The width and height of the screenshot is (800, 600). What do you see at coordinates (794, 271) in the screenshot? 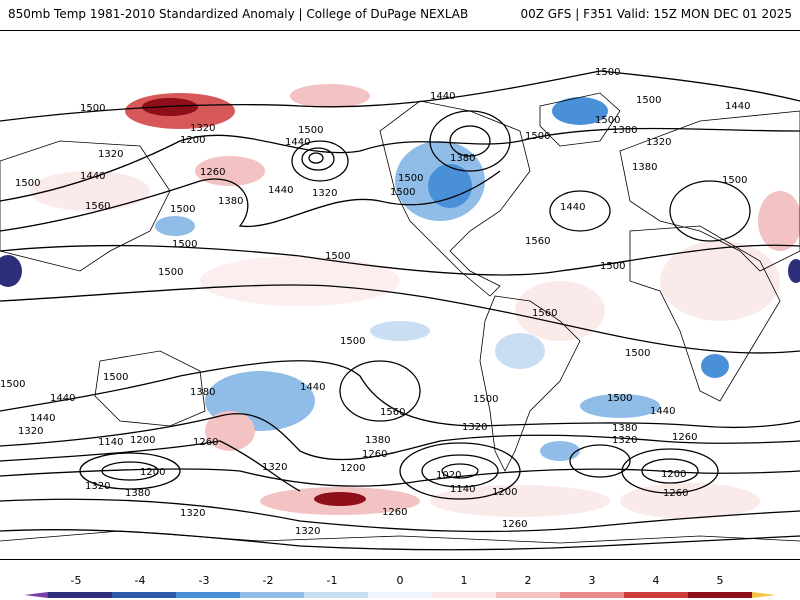
I see `cold-anomaly-east-edge` at bounding box center [794, 271].